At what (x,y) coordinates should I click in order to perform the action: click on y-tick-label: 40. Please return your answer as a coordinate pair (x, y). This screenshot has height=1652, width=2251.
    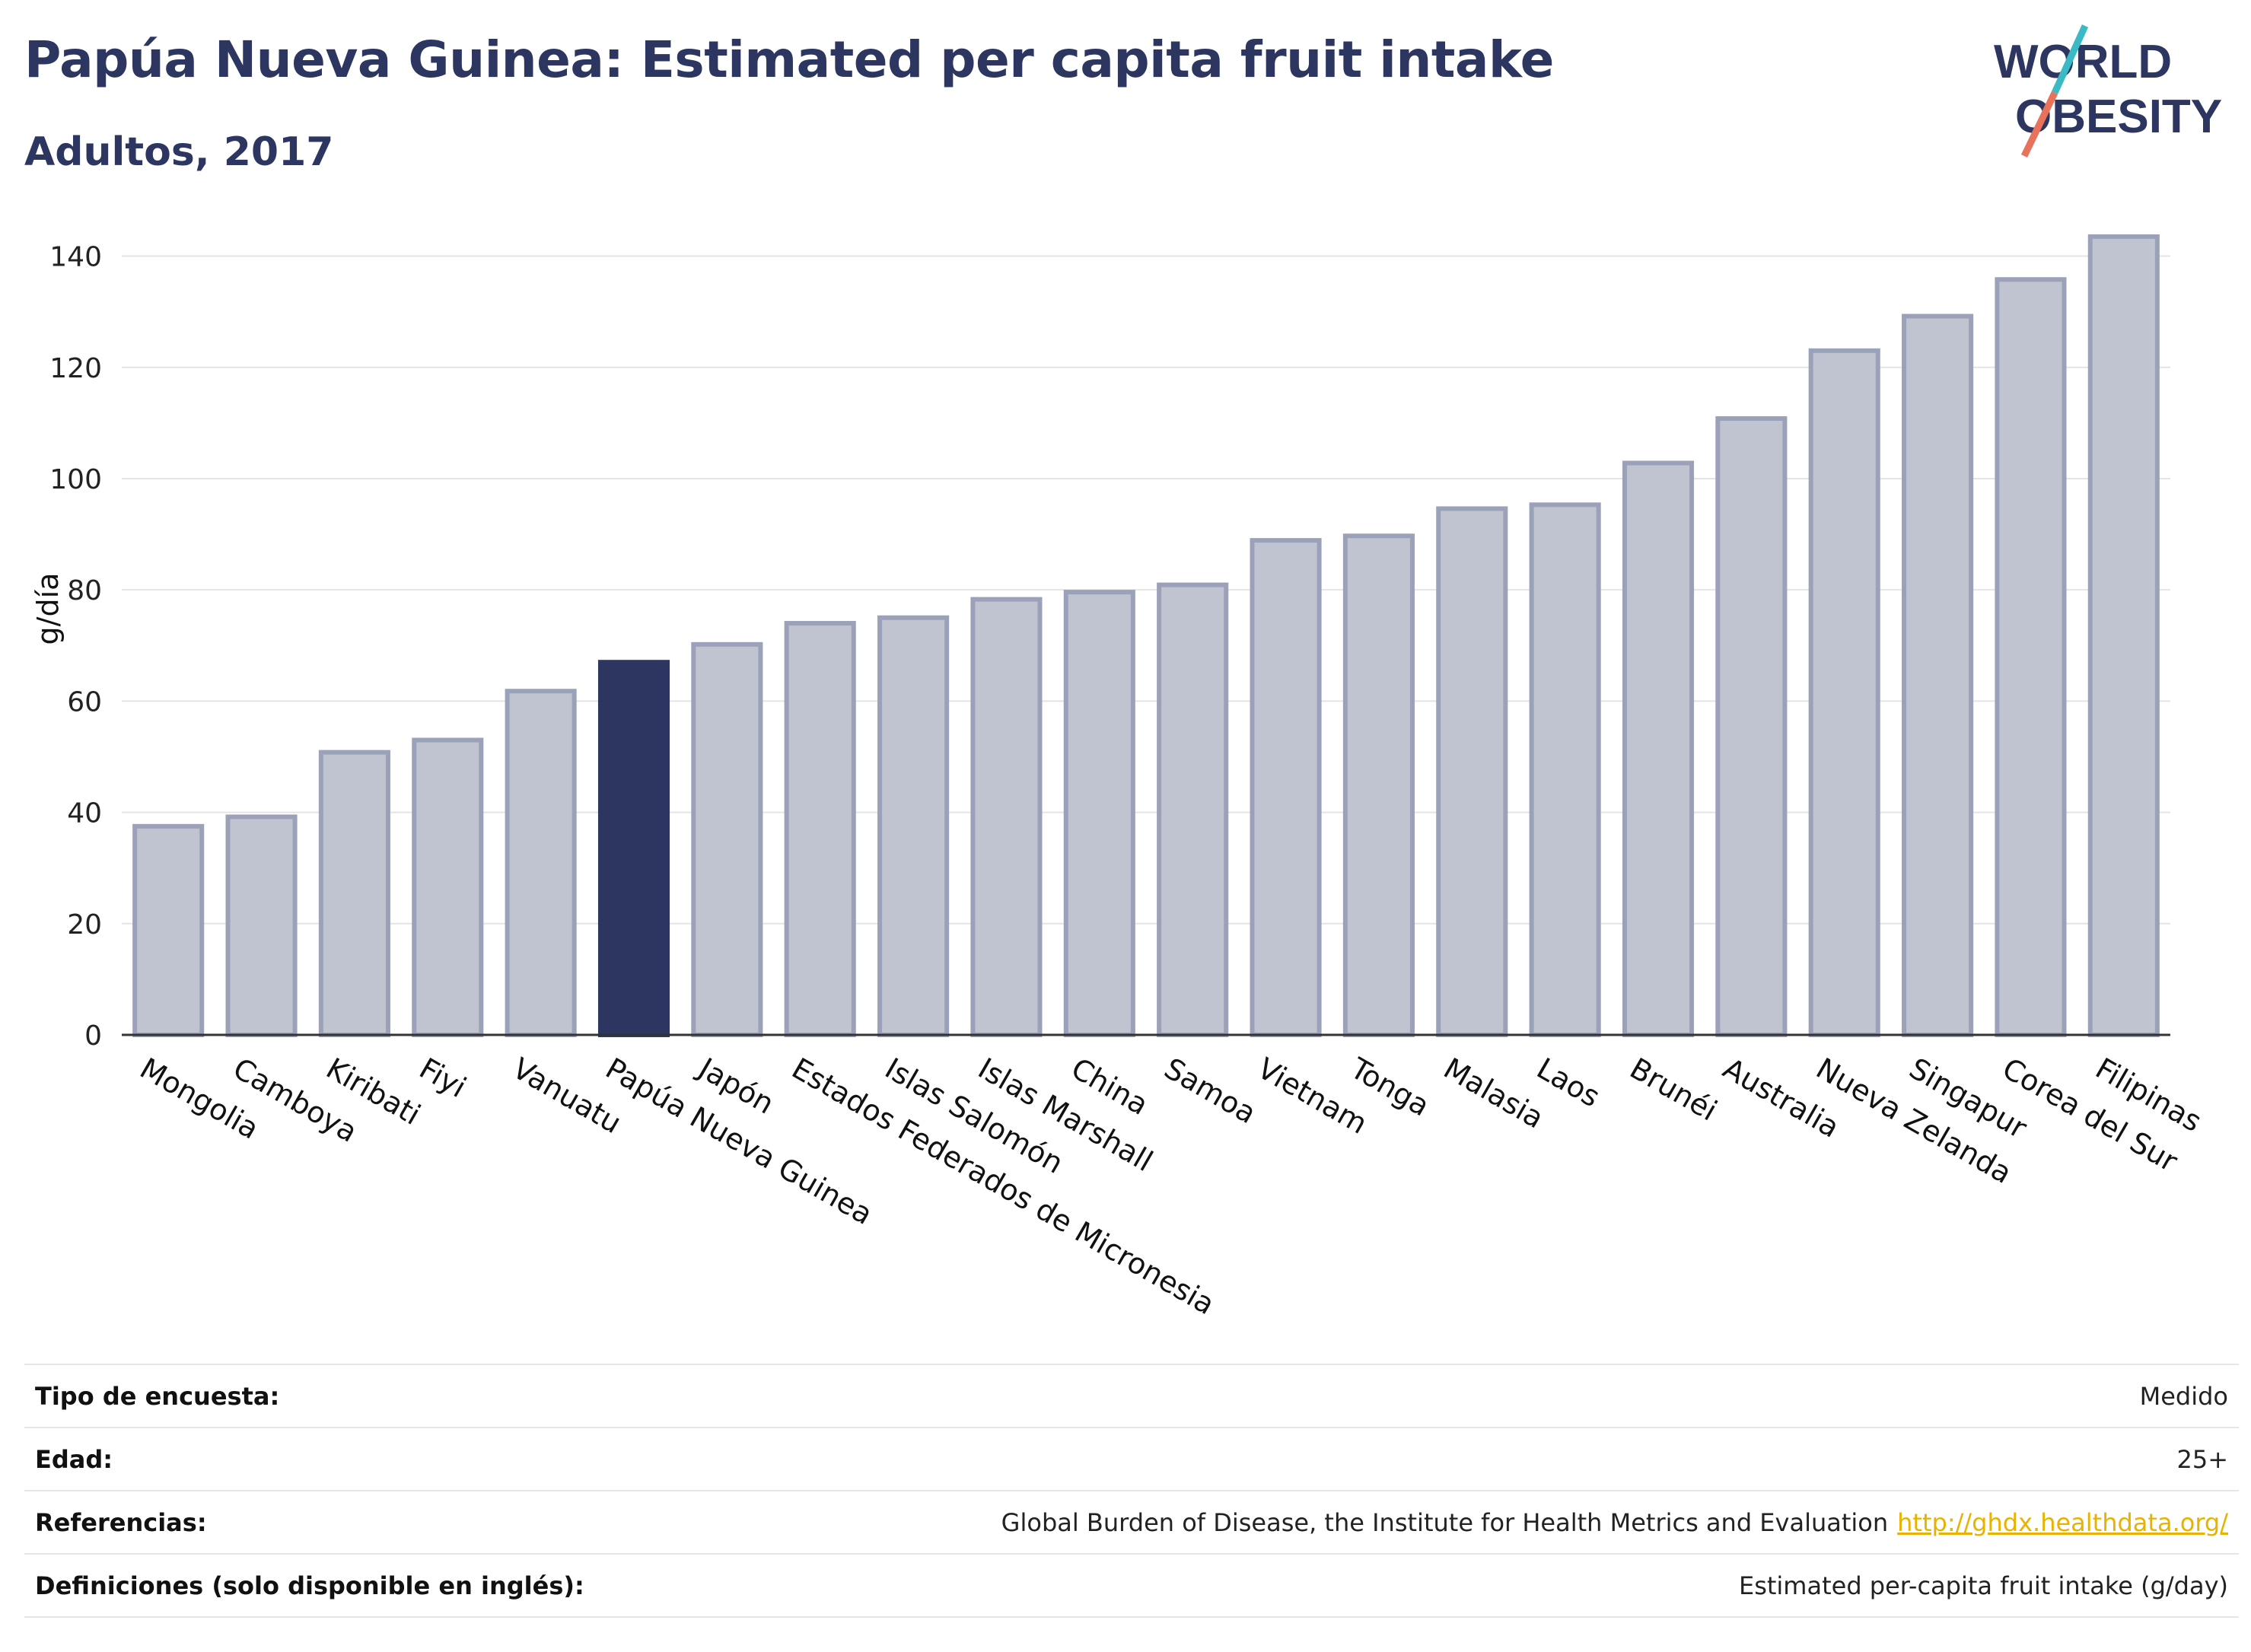
    Looking at the image, I should click on (84, 814).